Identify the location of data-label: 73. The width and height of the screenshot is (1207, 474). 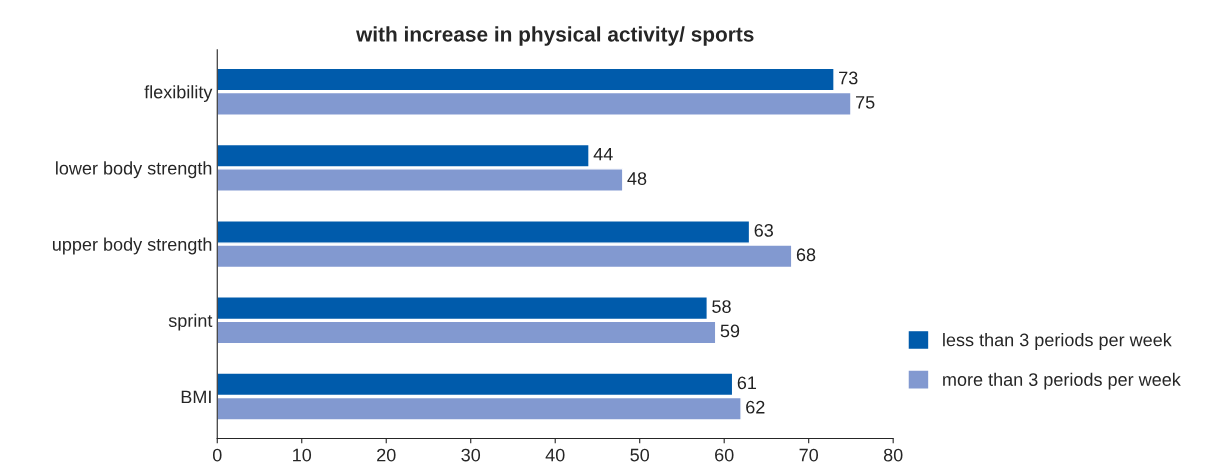
(848, 78).